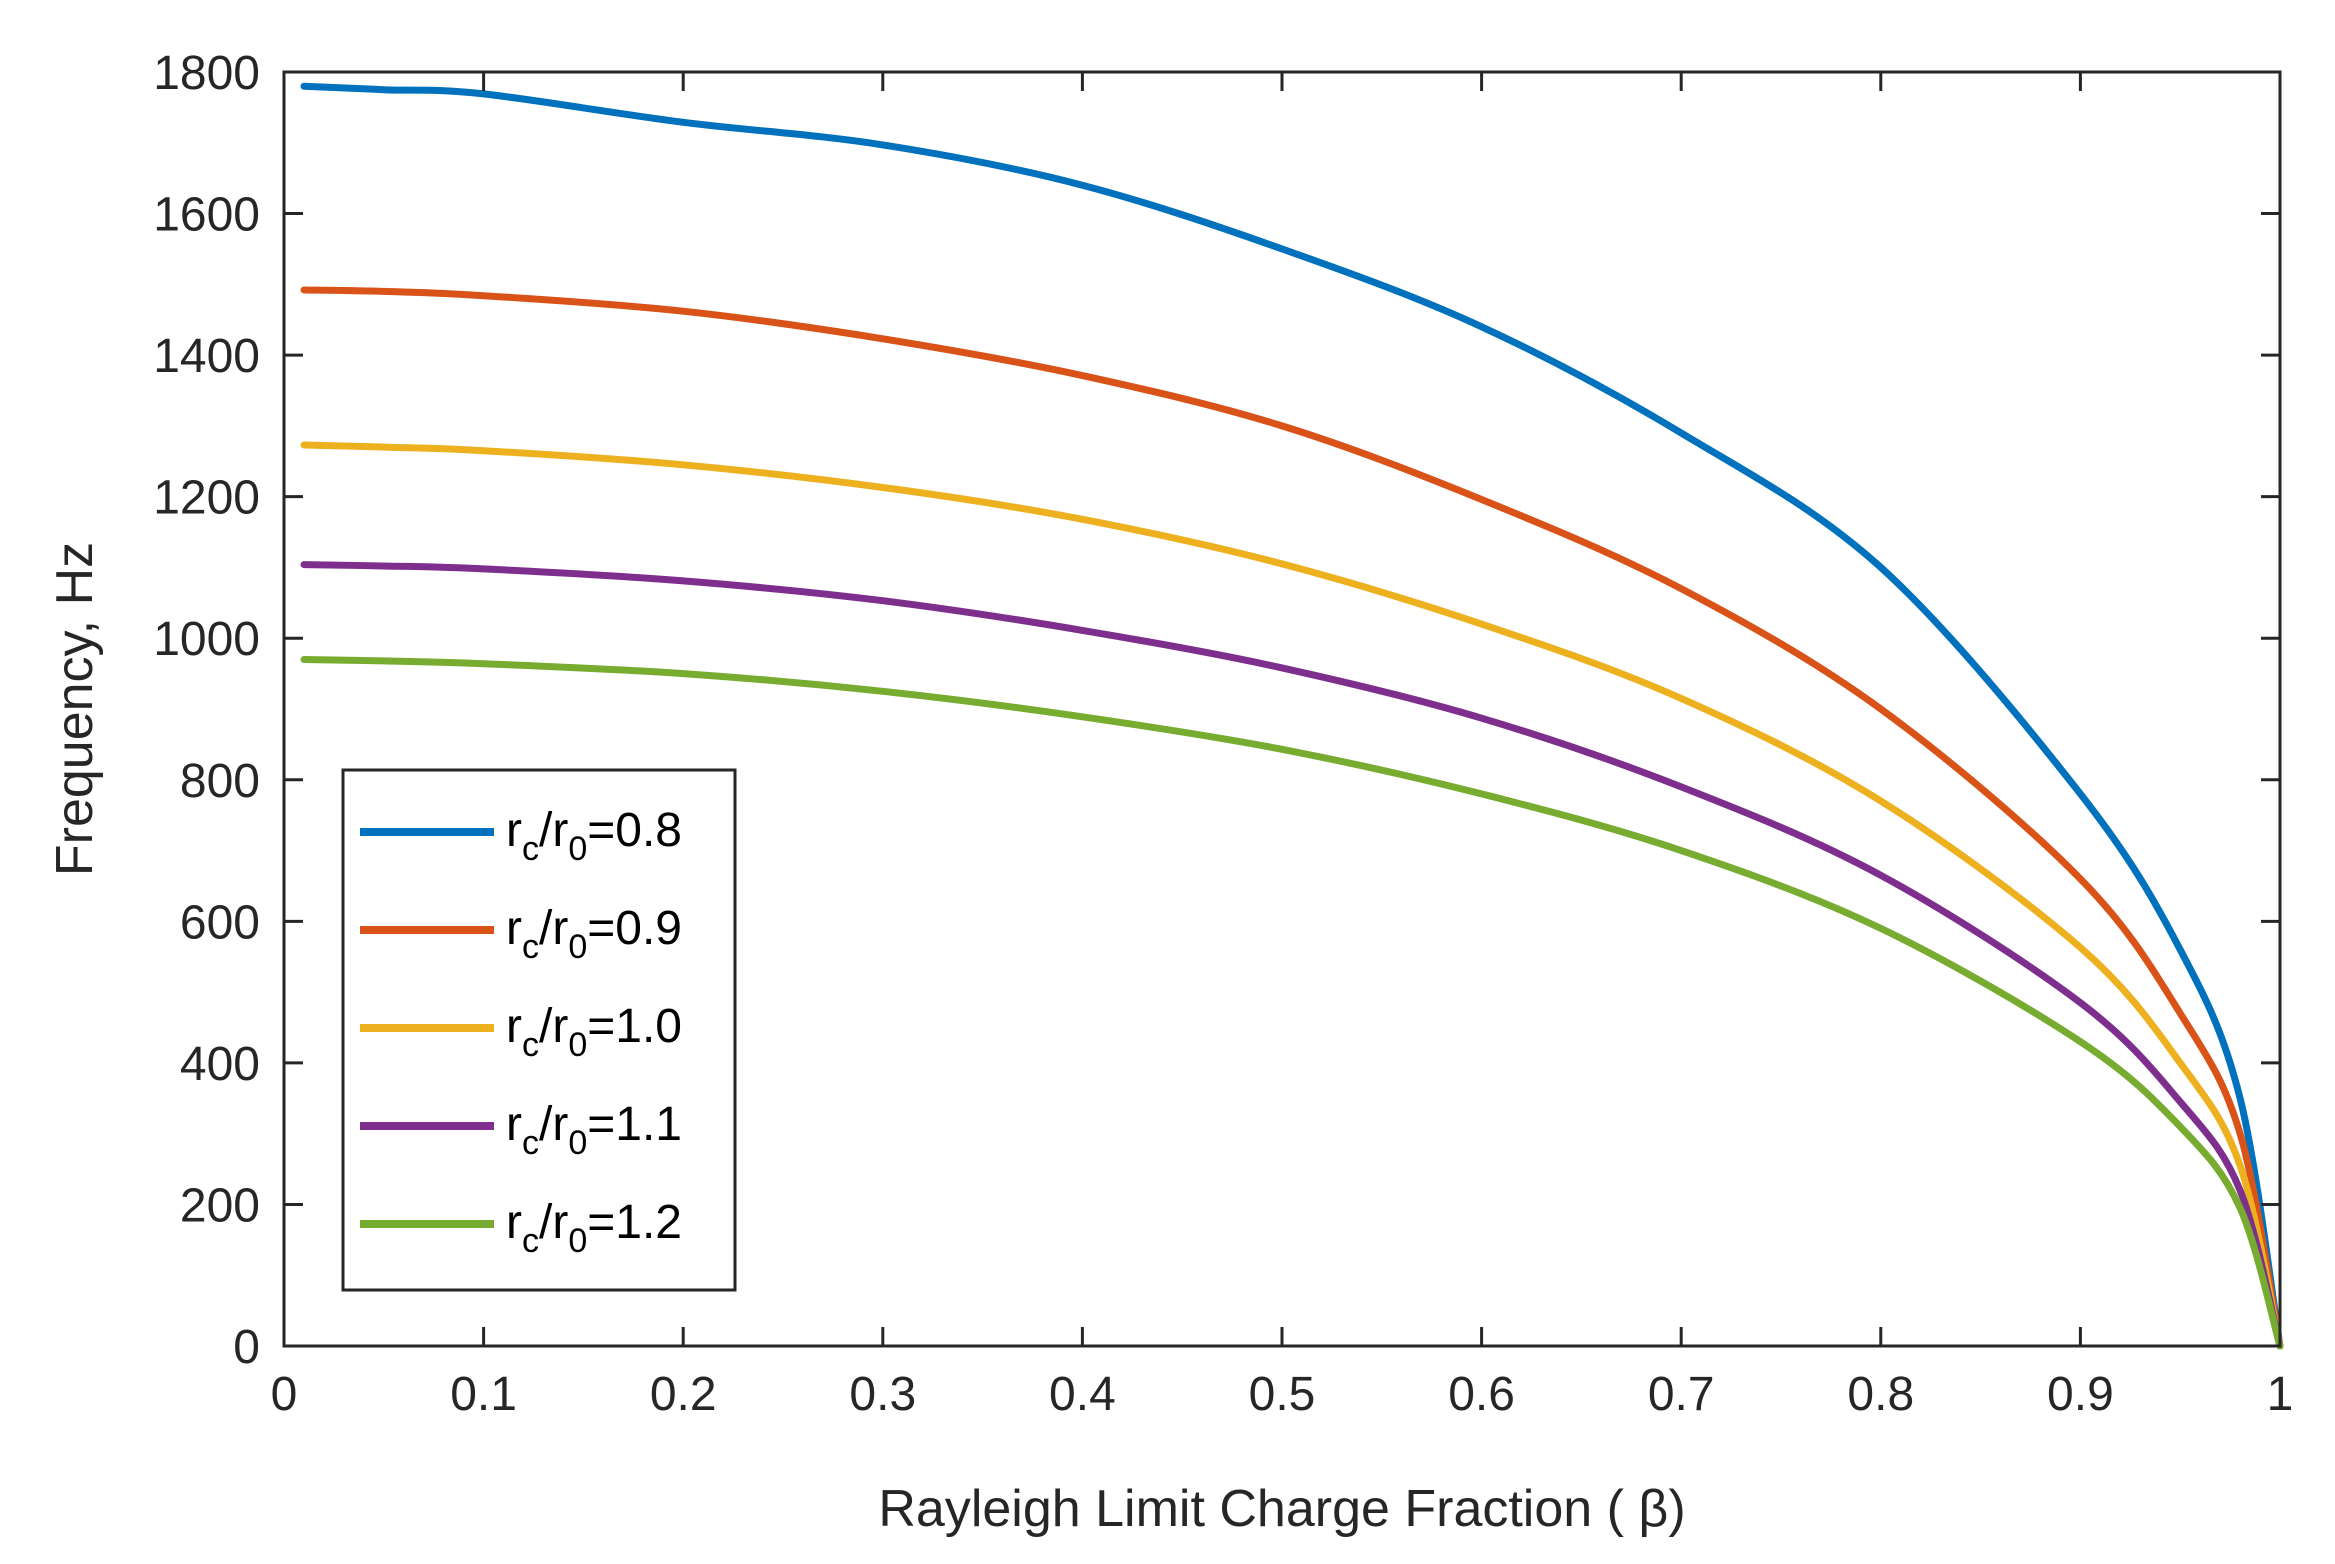 This screenshot has height=1564, width=2335. What do you see at coordinates (220, 922) in the screenshot?
I see `y-tick-label: 600` at bounding box center [220, 922].